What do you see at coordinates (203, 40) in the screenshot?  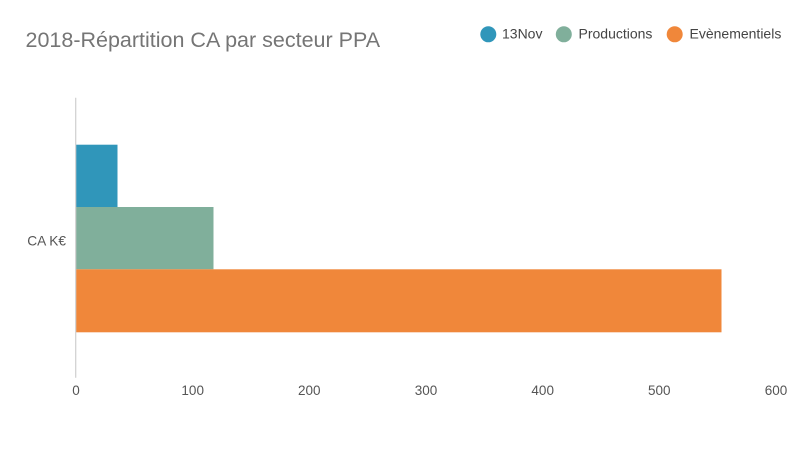 I see `svg-text:2018-Répartition CA par secteu: 2018-Répartition CA par secteur PPA` at bounding box center [203, 40].